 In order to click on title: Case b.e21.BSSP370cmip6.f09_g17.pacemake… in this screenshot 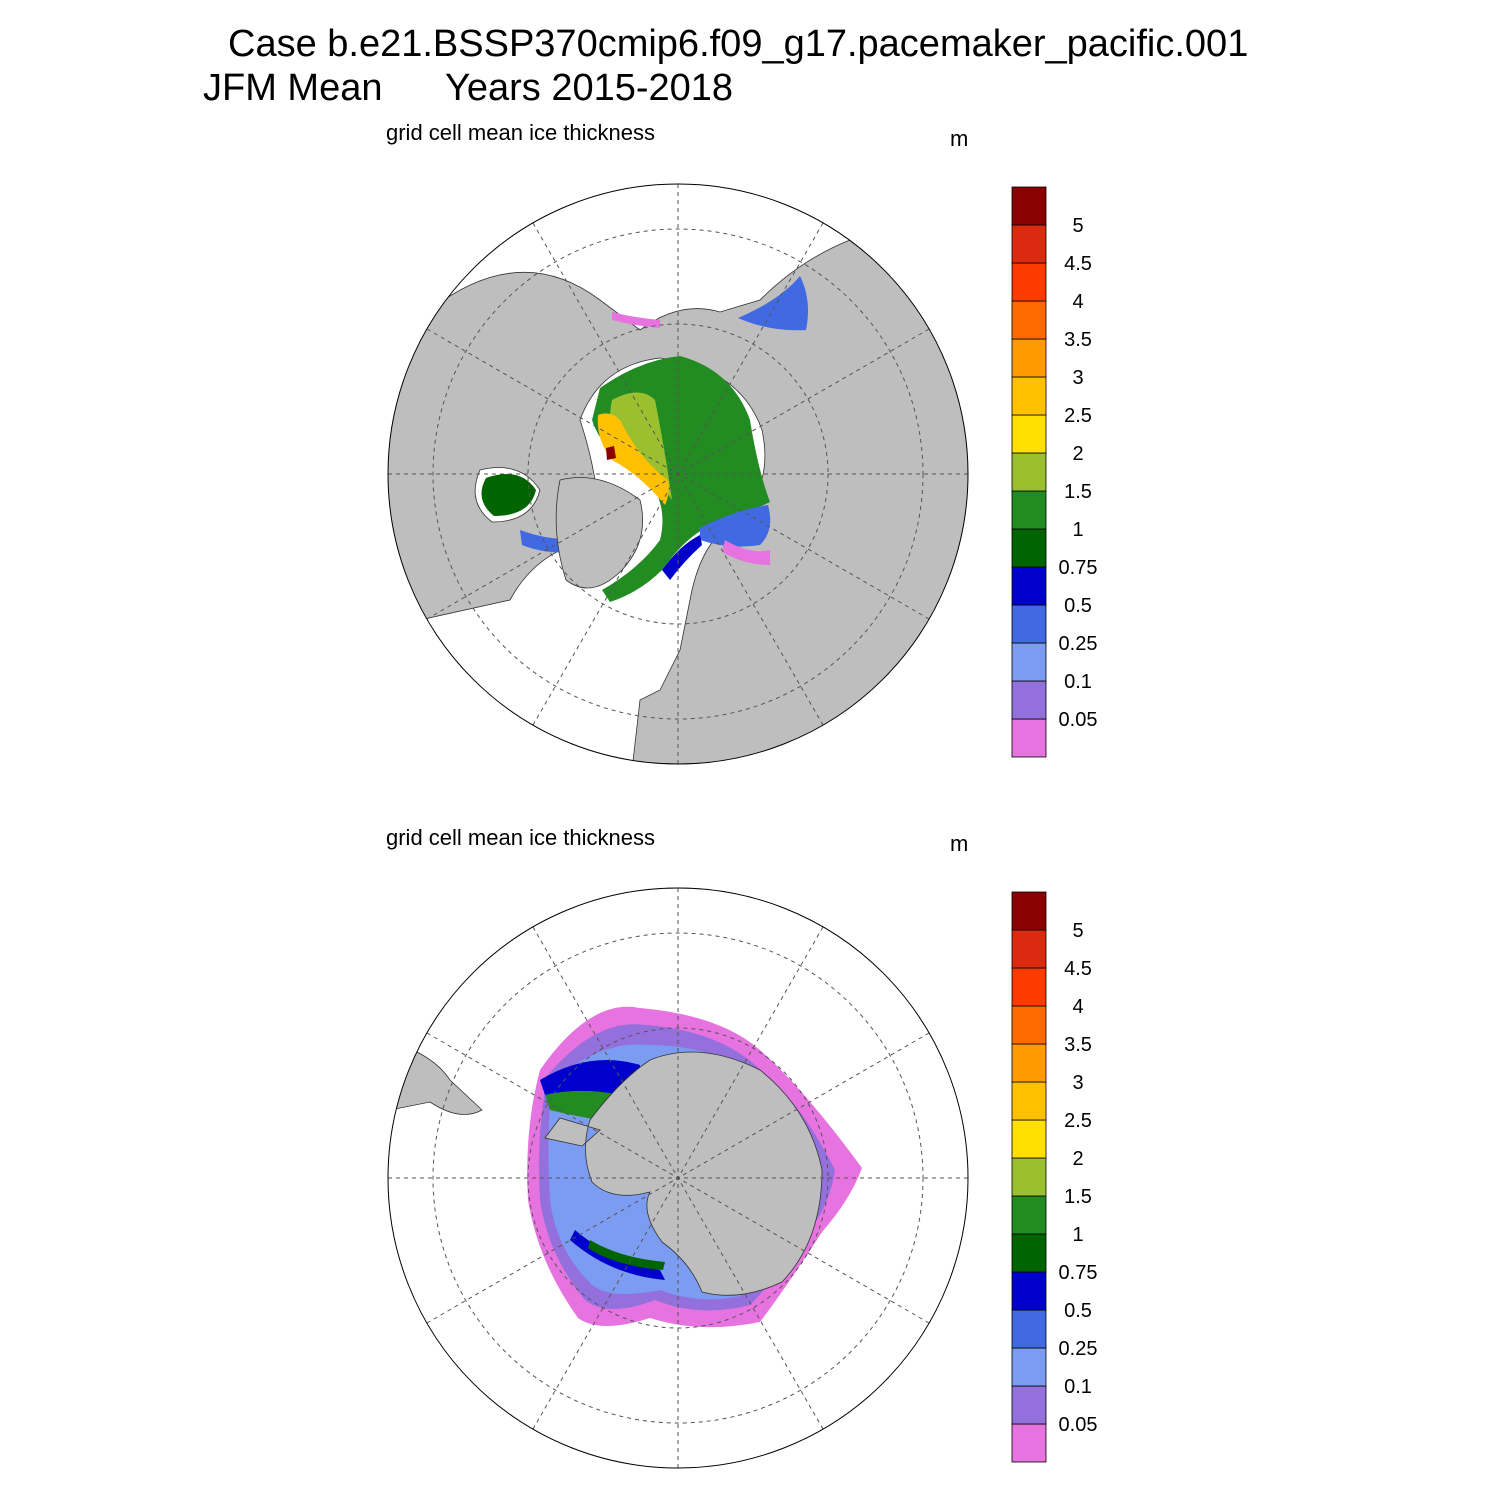, I will do `click(738, 44)`.